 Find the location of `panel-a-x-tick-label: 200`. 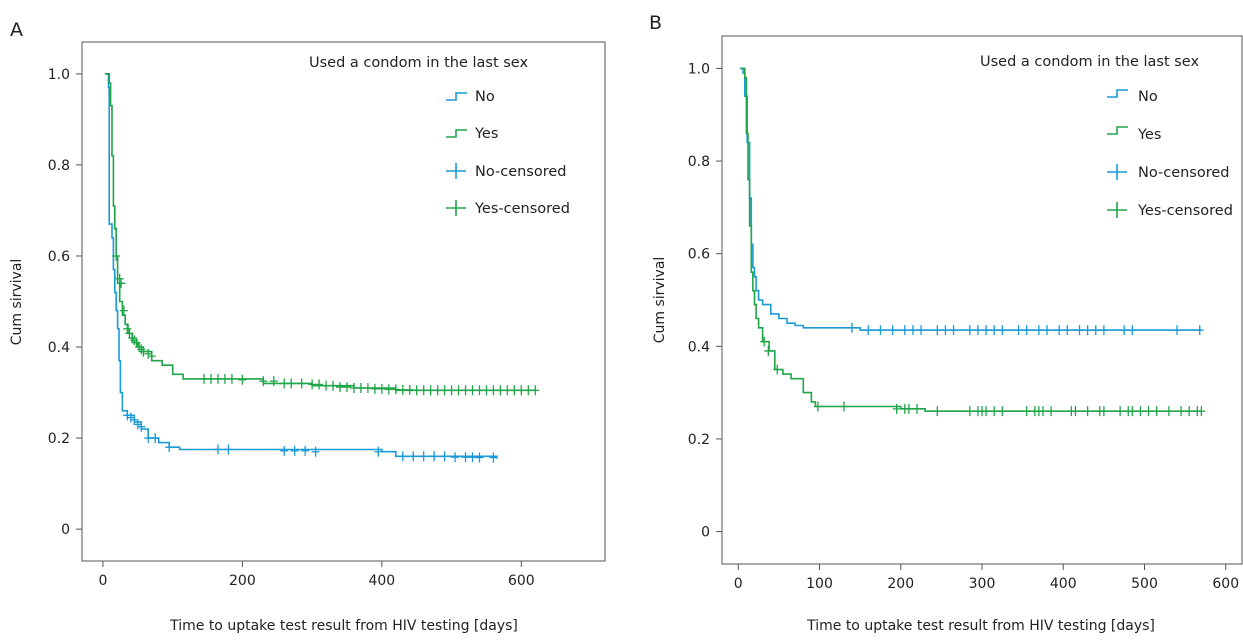

panel-a-x-tick-label: 200 is located at coordinates (242, 581).